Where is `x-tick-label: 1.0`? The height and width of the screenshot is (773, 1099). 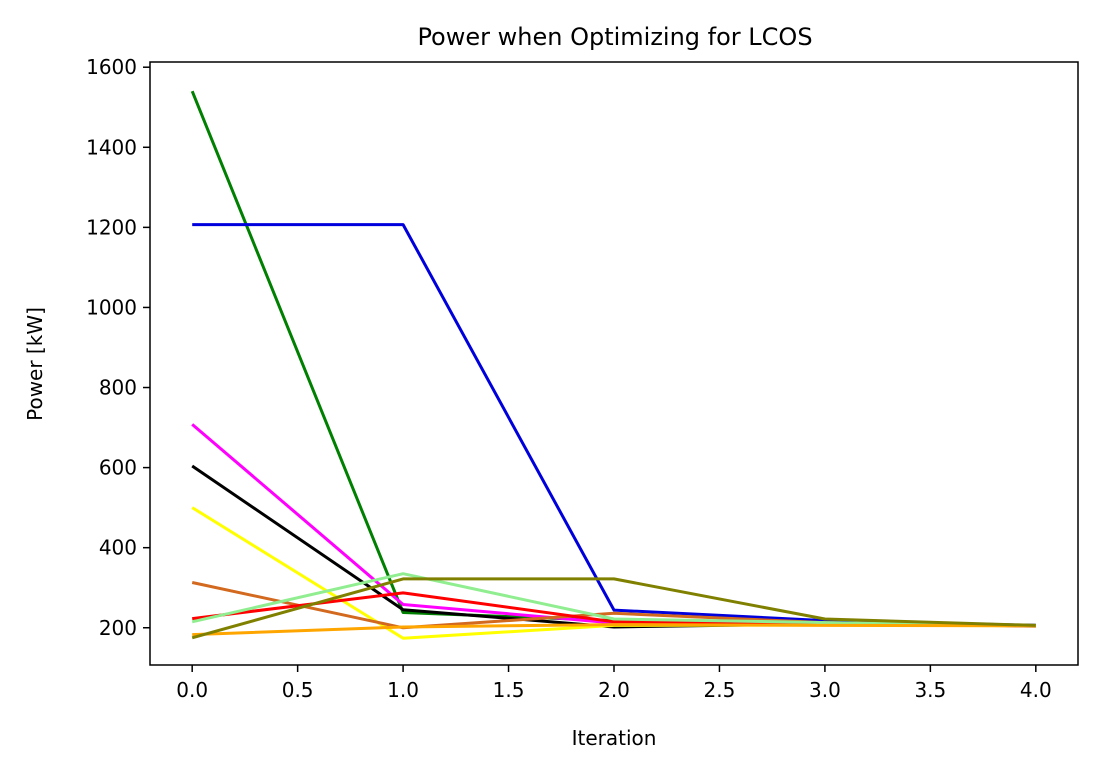 x-tick-label: 1.0 is located at coordinates (403, 690).